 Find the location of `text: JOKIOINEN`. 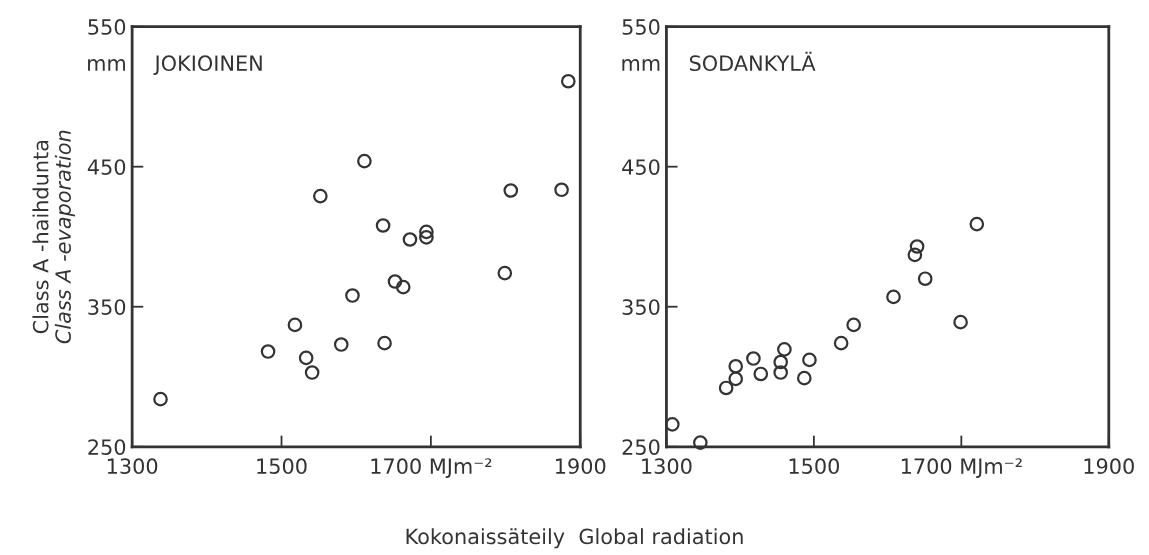

text: JOKIOINEN is located at coordinates (207, 65).